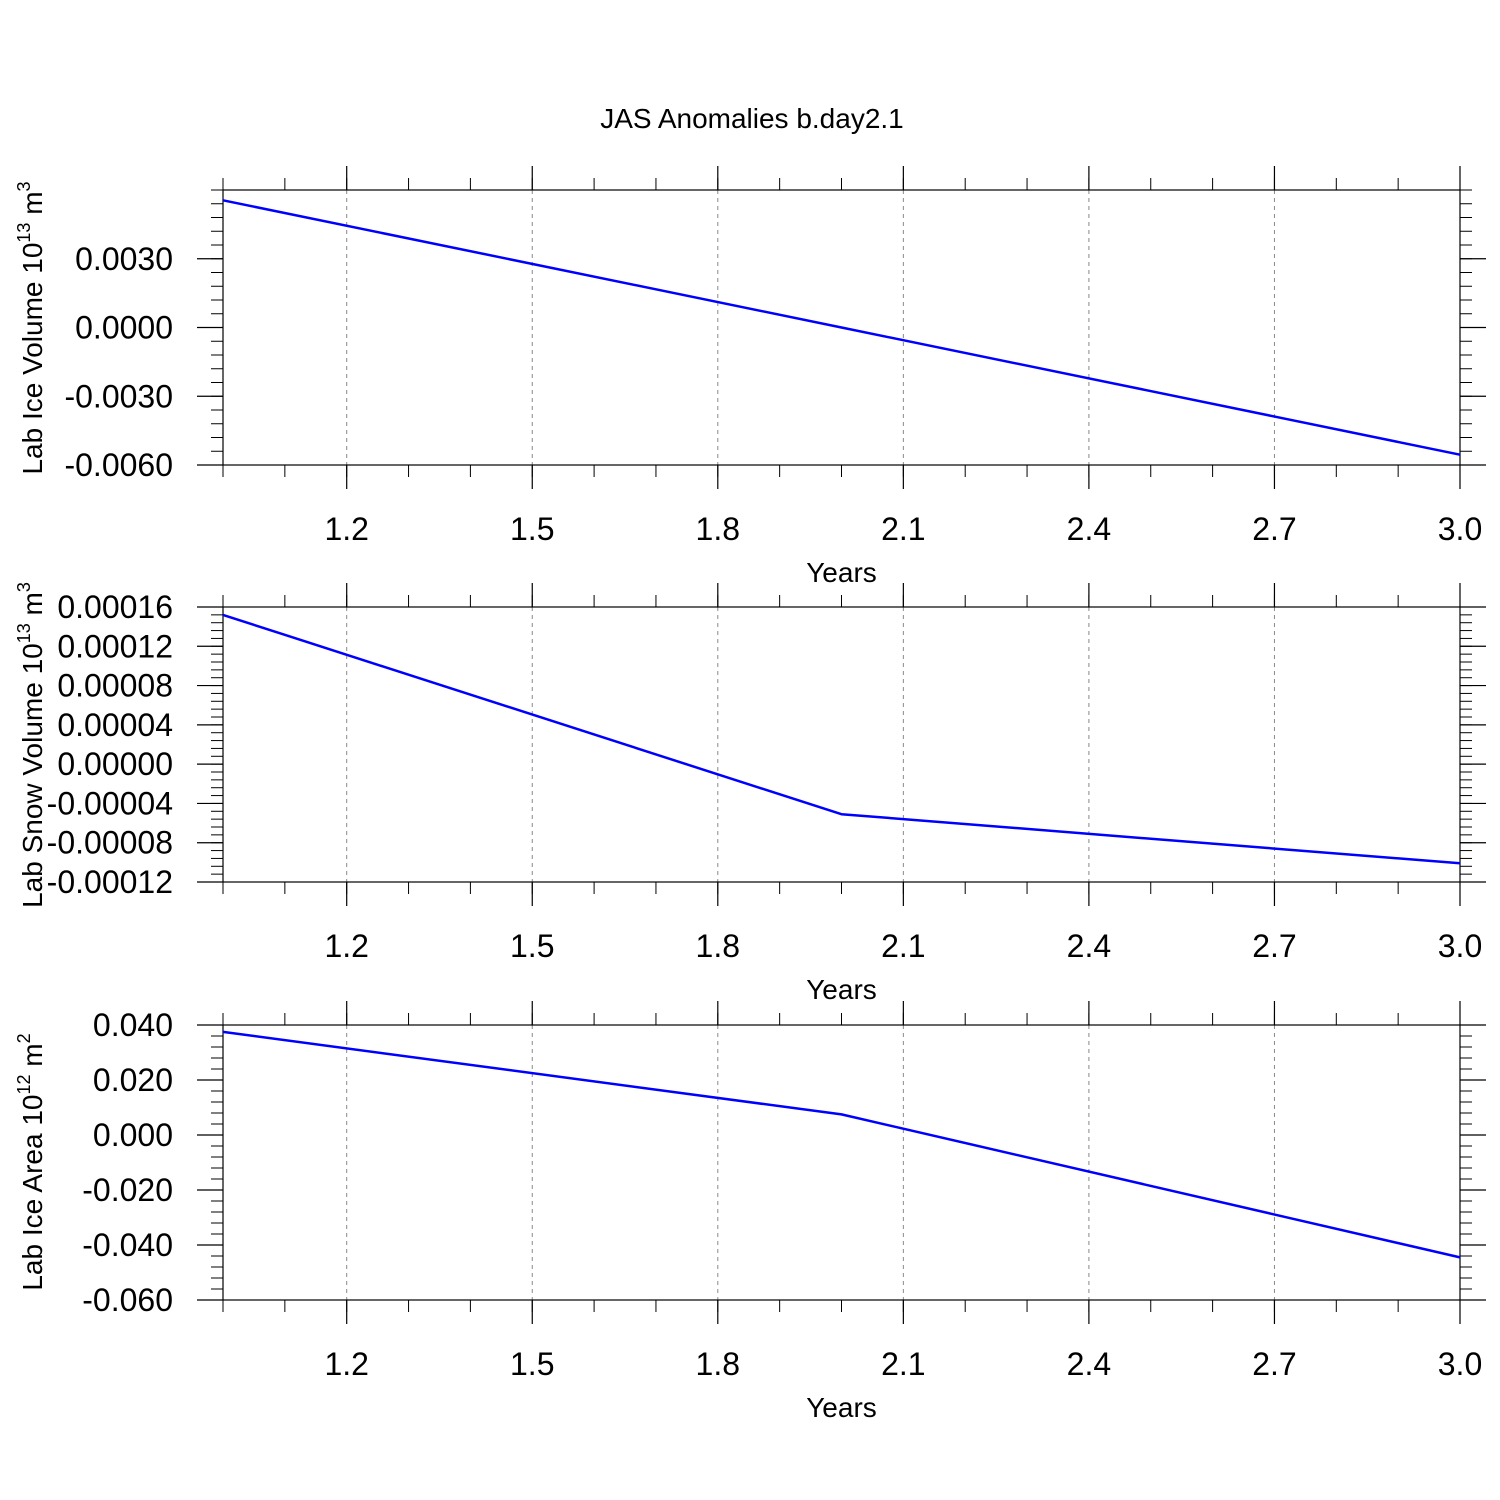 This screenshot has width=1500, height=1500. I want to click on y-tick-label: 0.00016, so click(115, 607).